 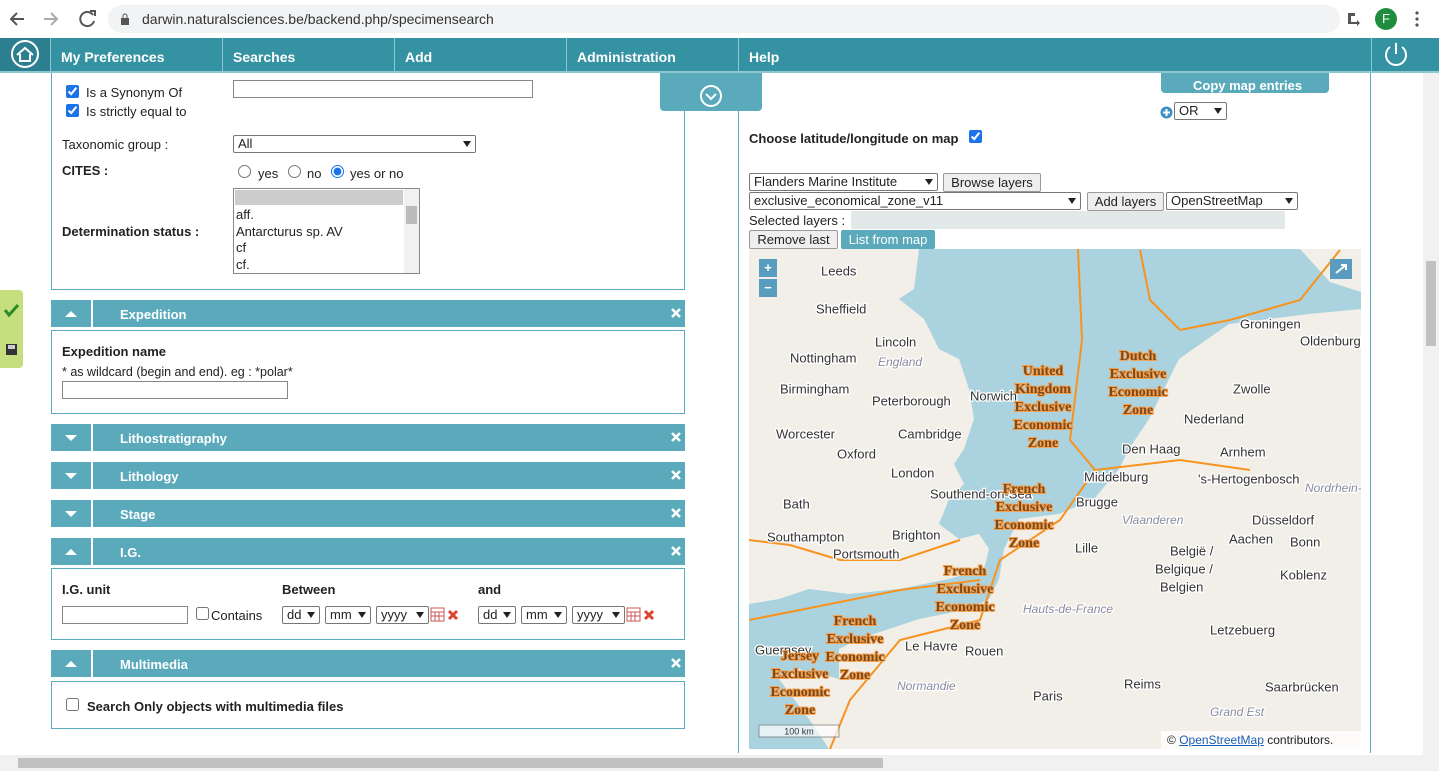 What do you see at coordinates (1330, 340) in the screenshot?
I see `place-label: Oldenburg` at bounding box center [1330, 340].